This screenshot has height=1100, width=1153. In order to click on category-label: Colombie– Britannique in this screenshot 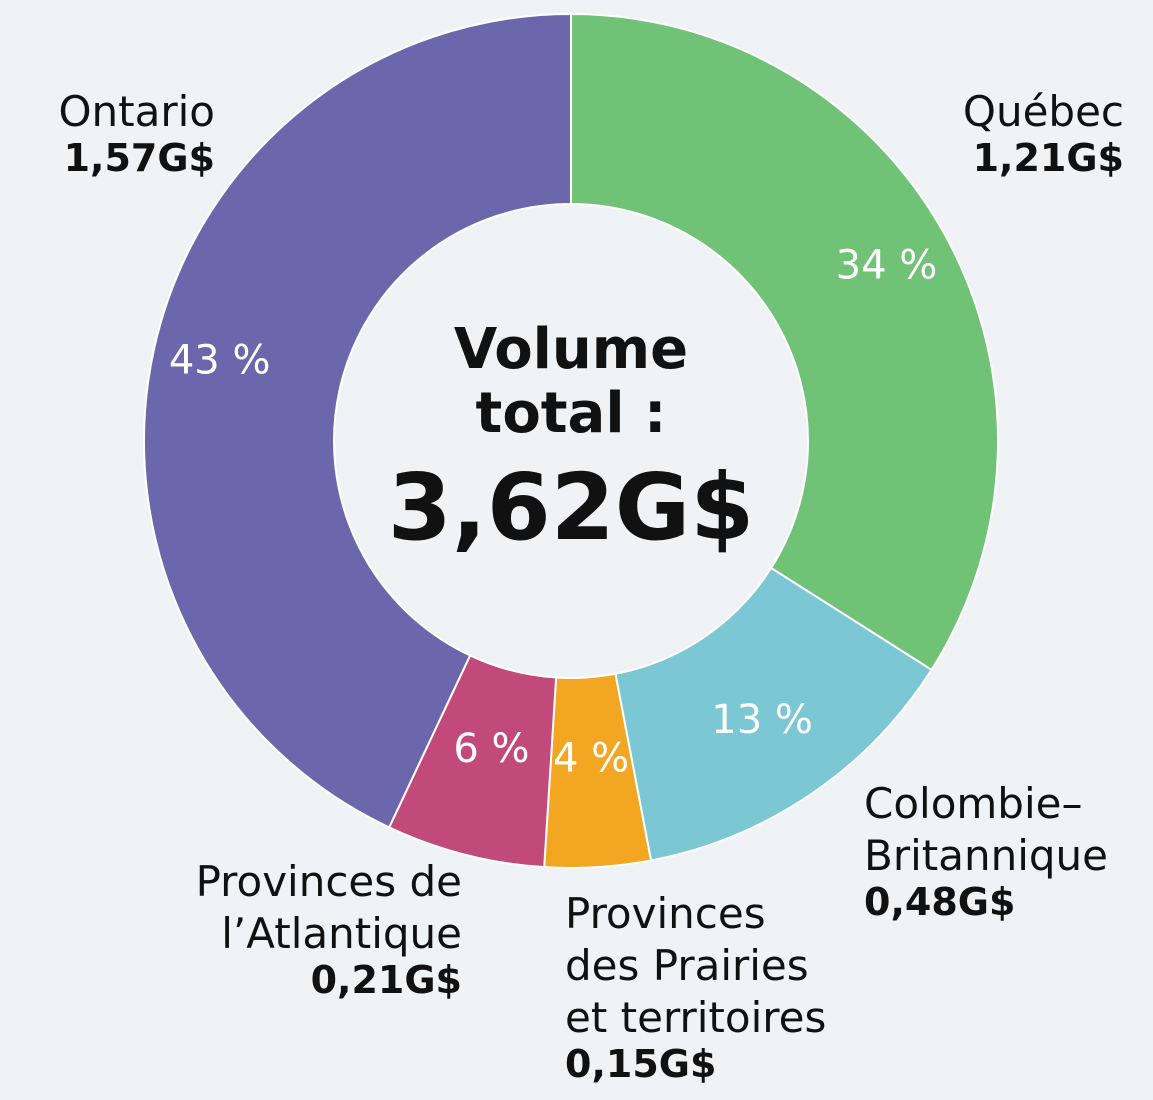, I will do `click(986, 829)`.